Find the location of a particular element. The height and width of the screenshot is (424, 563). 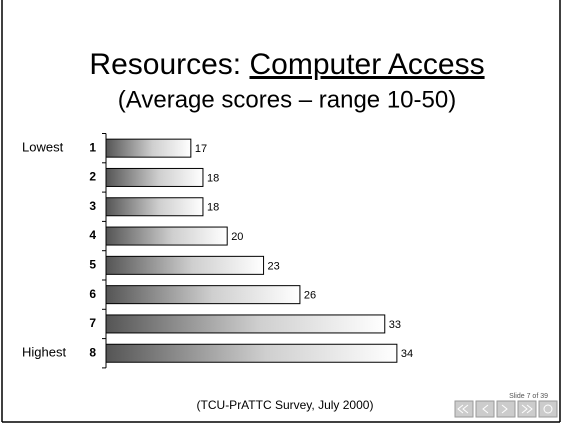

value-label: 34 is located at coordinates (407, 354).